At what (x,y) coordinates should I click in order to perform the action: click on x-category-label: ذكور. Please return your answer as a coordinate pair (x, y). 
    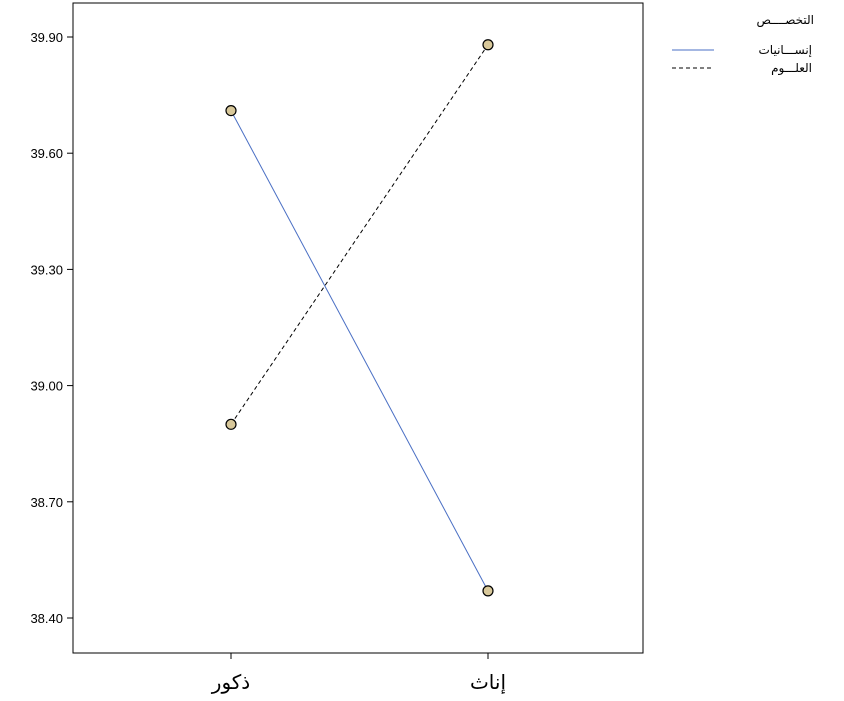
    Looking at the image, I should click on (230, 682).